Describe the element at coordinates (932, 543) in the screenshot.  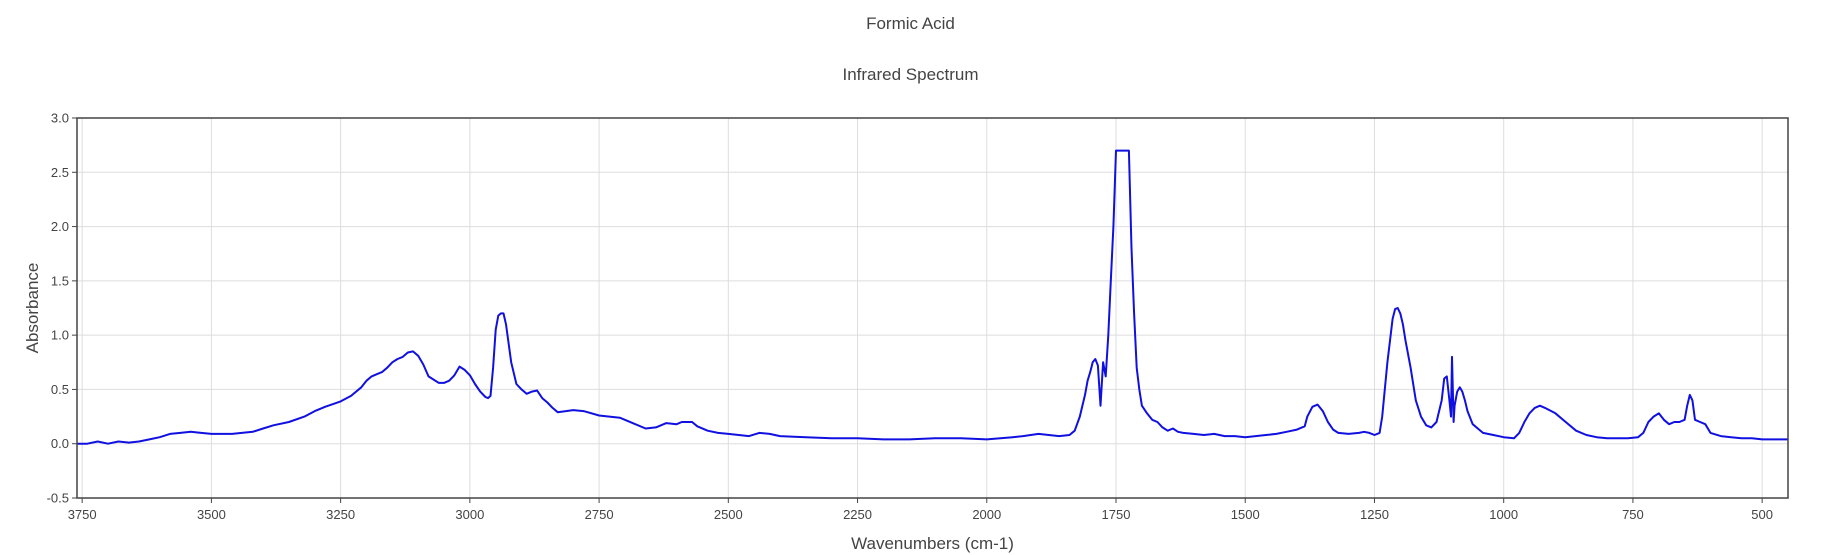
I see `x-axis-label: Wavenumbers (cm-1)` at that location.